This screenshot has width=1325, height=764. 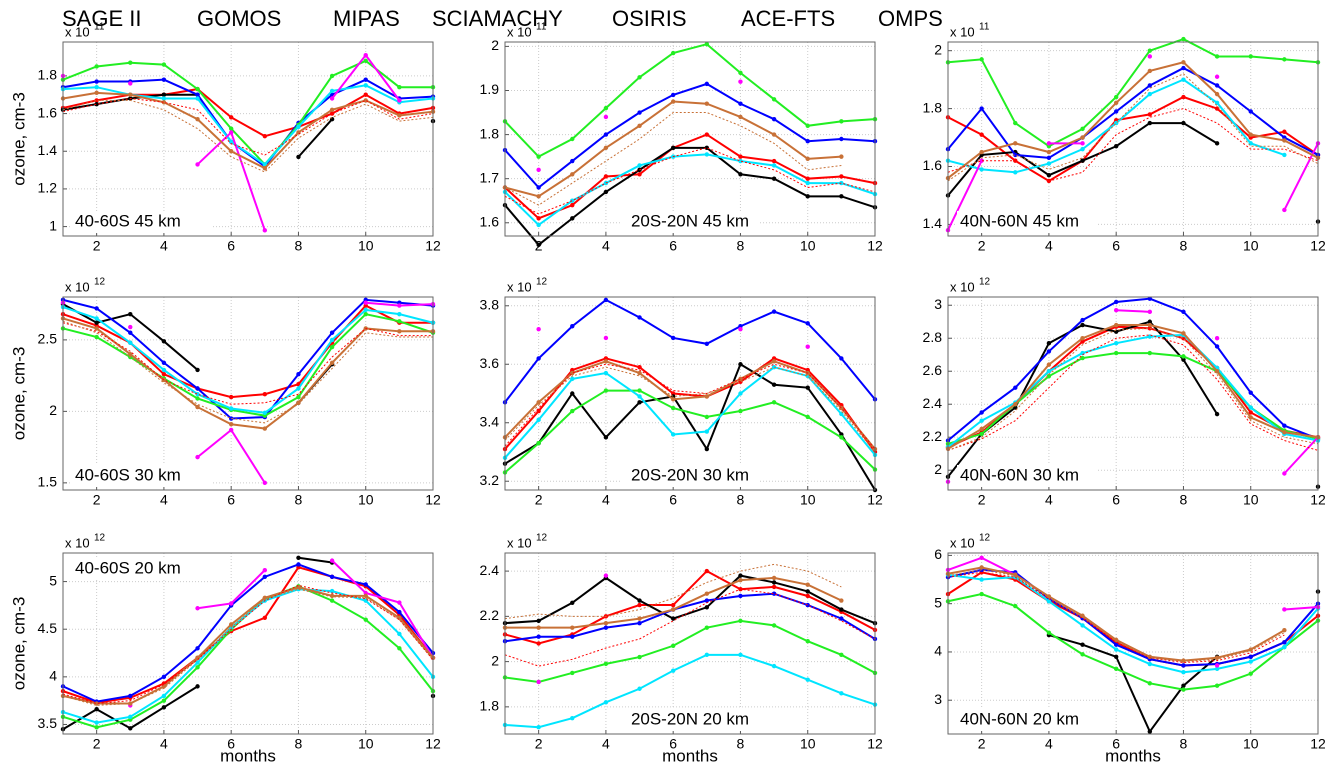 What do you see at coordinates (48, 188) in the screenshot?
I see `y-tick-label: 1.2` at bounding box center [48, 188].